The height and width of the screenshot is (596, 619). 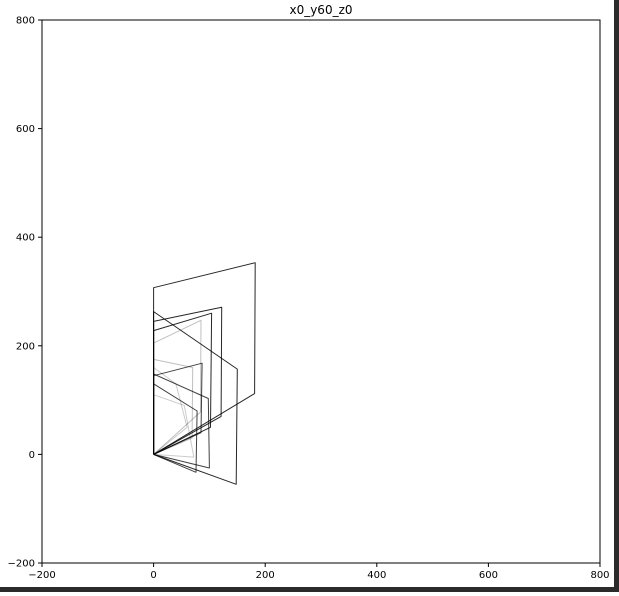 I want to click on y-tick-label: 800, so click(x=25, y=21).